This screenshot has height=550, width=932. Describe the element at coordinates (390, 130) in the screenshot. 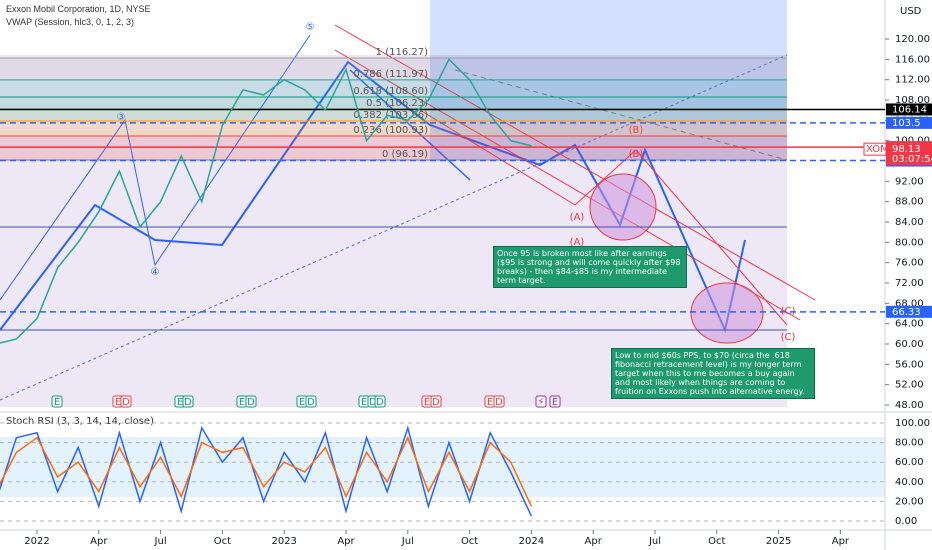

I see `fib-label: 0.236 (100.93)` at that location.